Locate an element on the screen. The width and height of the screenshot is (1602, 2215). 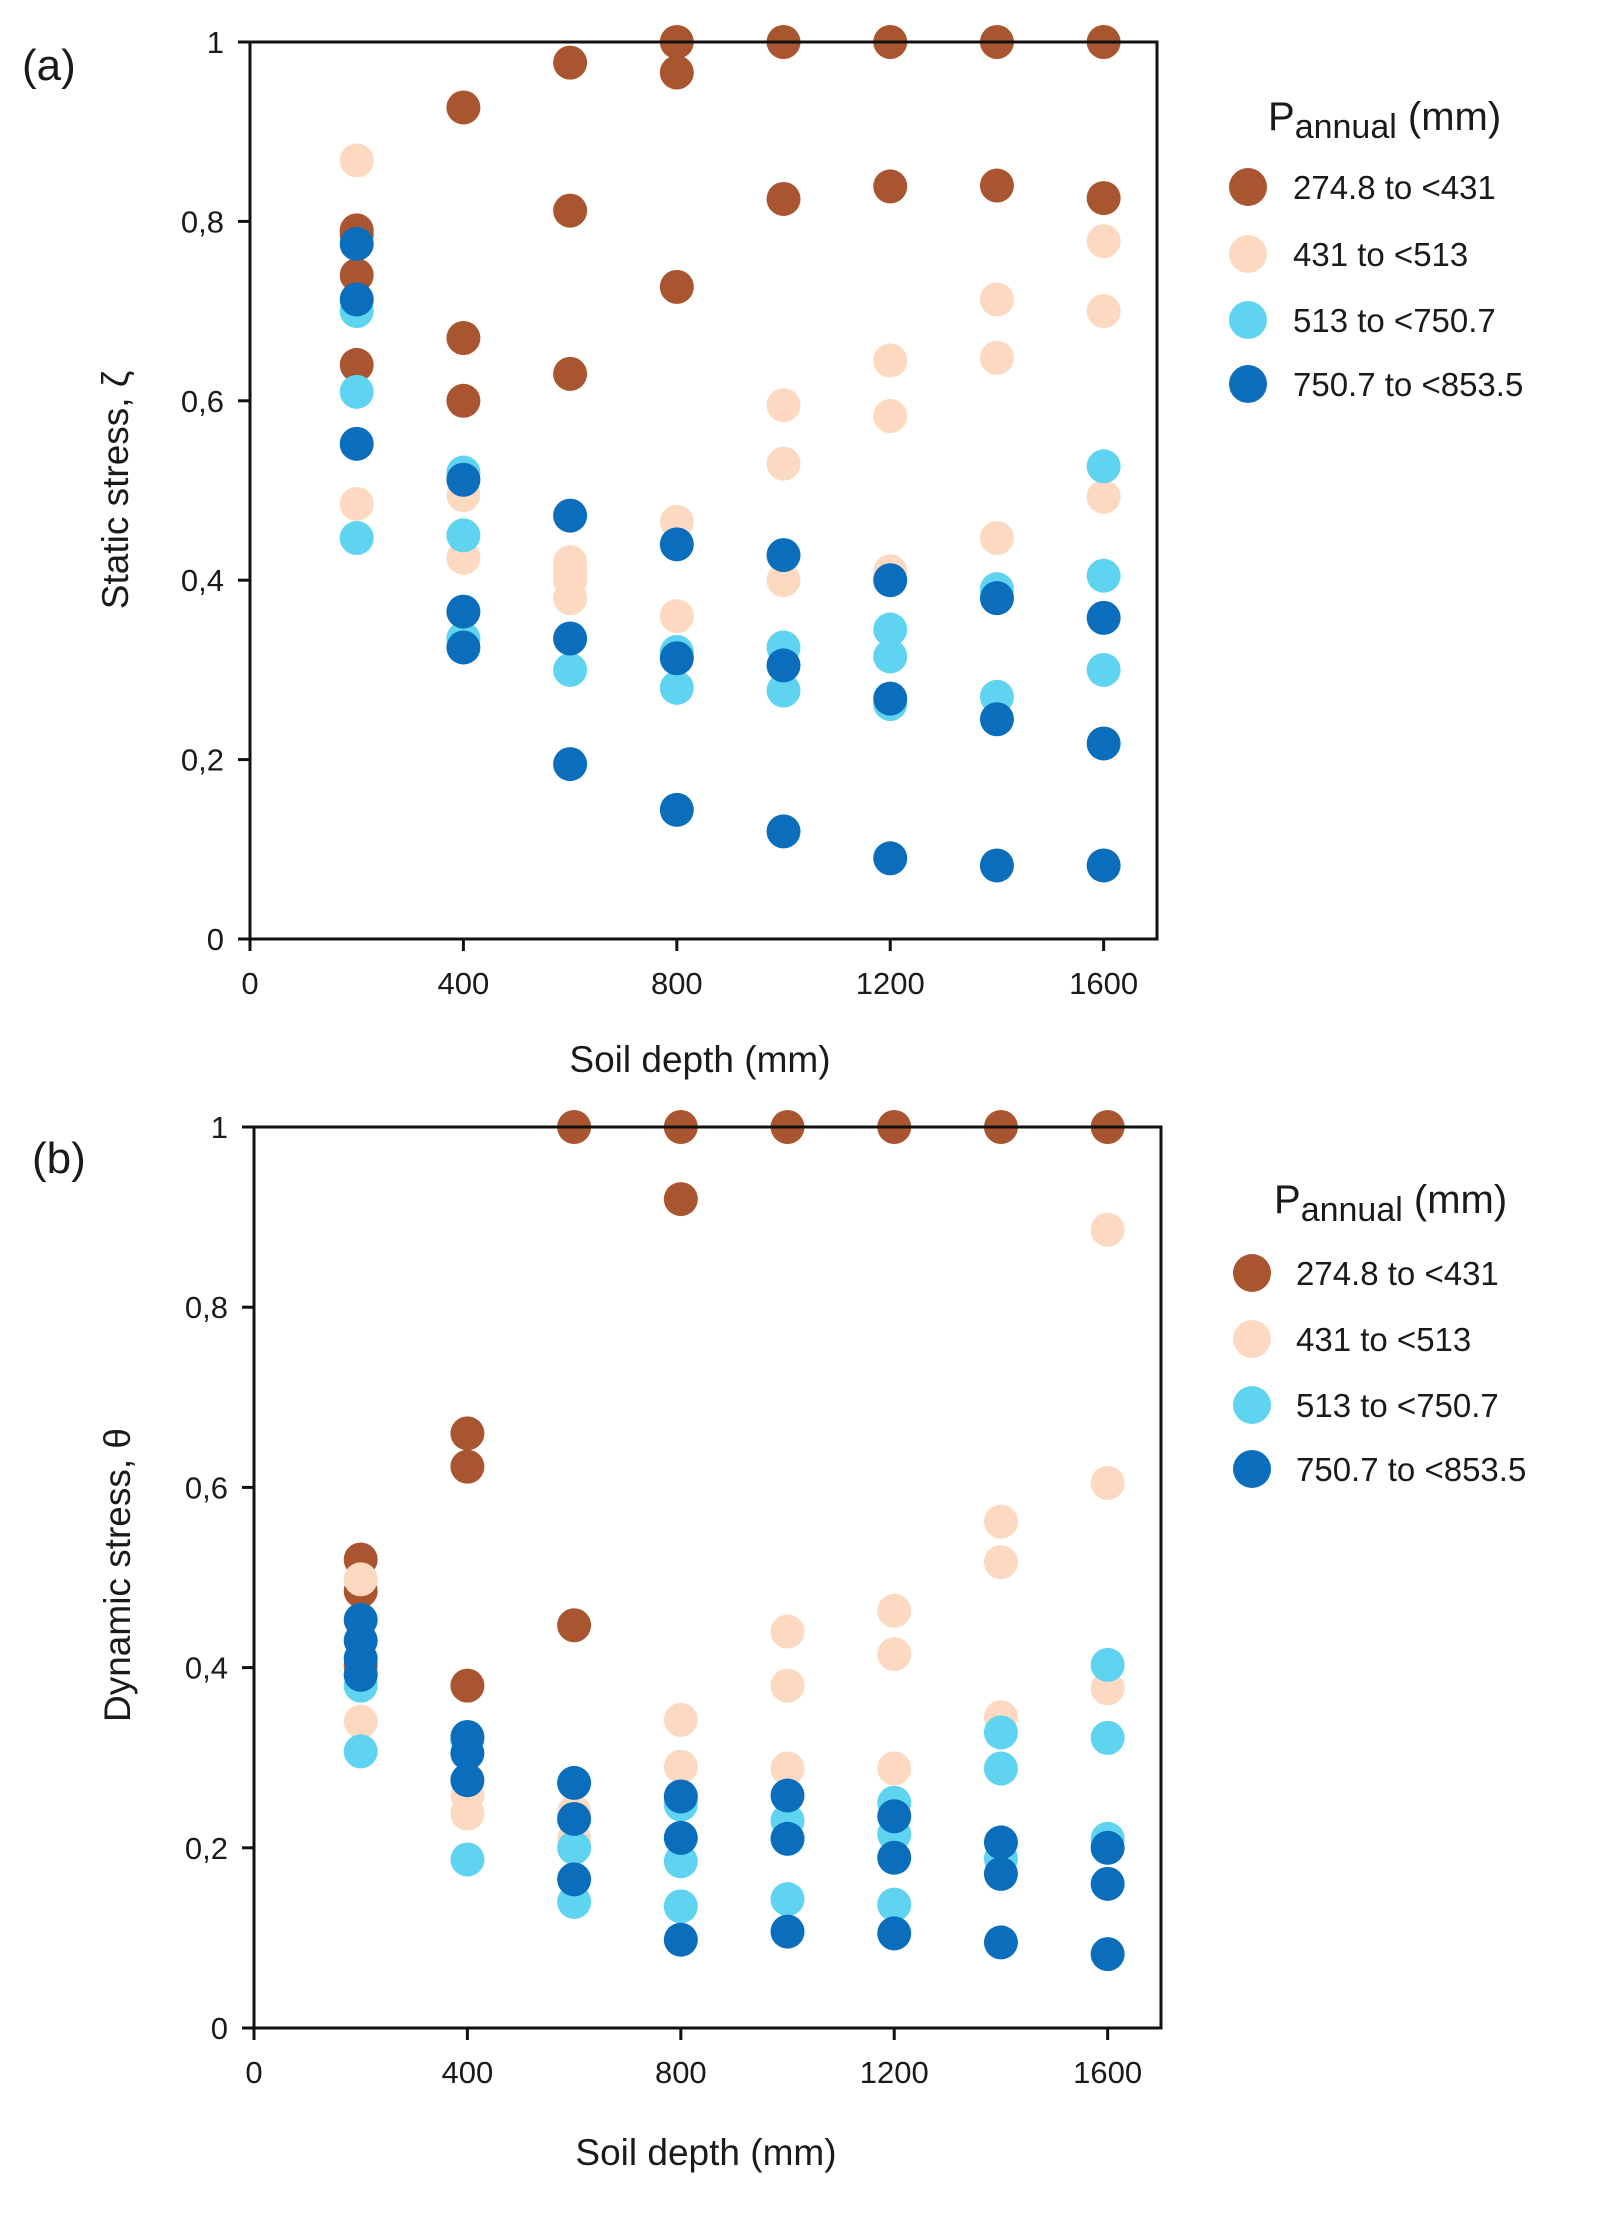
y-tick-labels: 0 0,2 0,4 0,6 0,8 1 is located at coordinates (202, 491).